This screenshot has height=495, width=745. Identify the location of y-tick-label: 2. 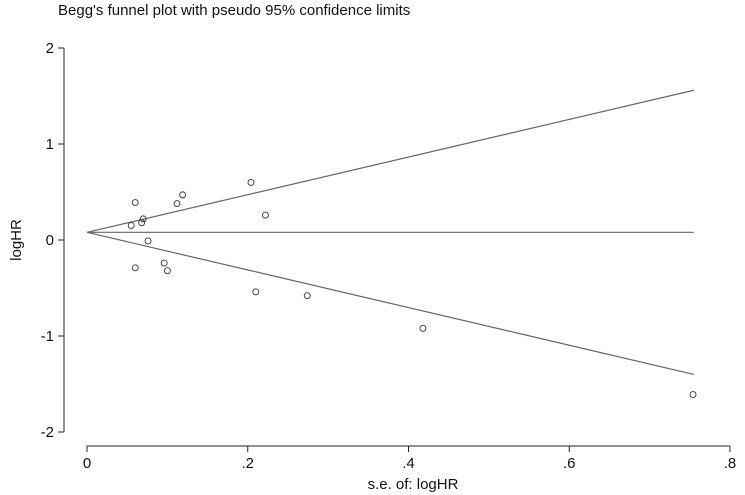
(50, 48).